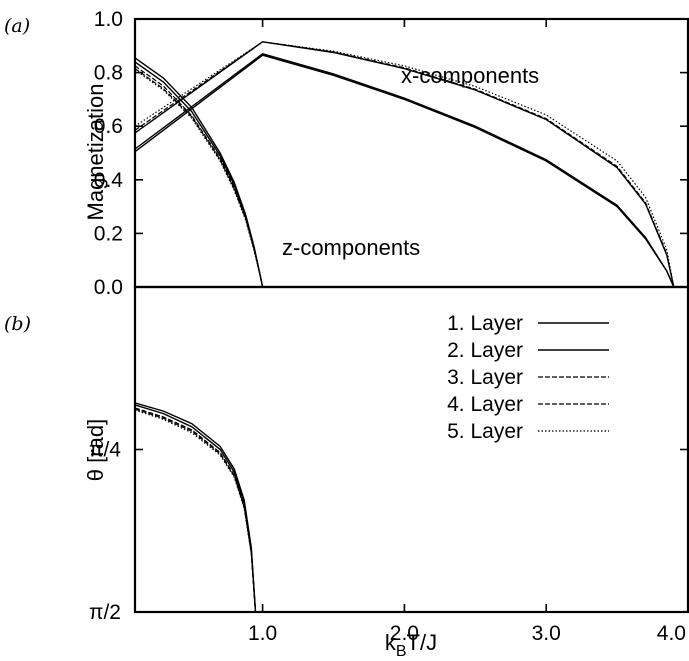 The width and height of the screenshot is (689, 661). What do you see at coordinates (108, 73) in the screenshot?
I see `y-tick-label-a: 0.8` at bounding box center [108, 73].